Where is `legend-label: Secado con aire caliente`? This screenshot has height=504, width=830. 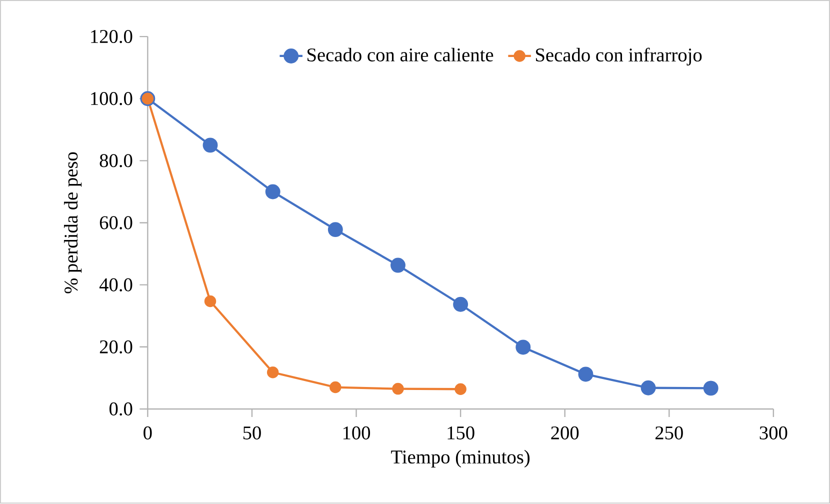 legend-label: Secado con aire caliente is located at coordinates (401, 55).